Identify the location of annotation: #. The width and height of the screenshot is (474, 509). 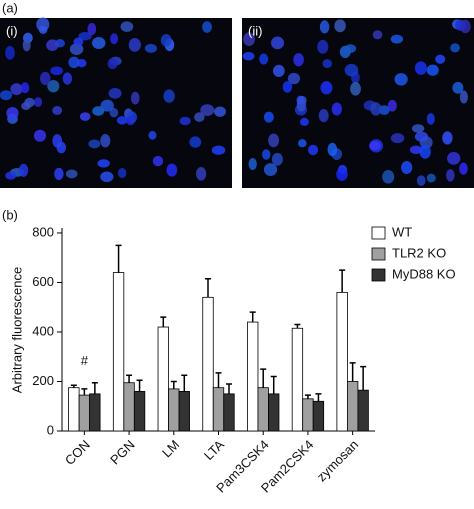
(85, 360).